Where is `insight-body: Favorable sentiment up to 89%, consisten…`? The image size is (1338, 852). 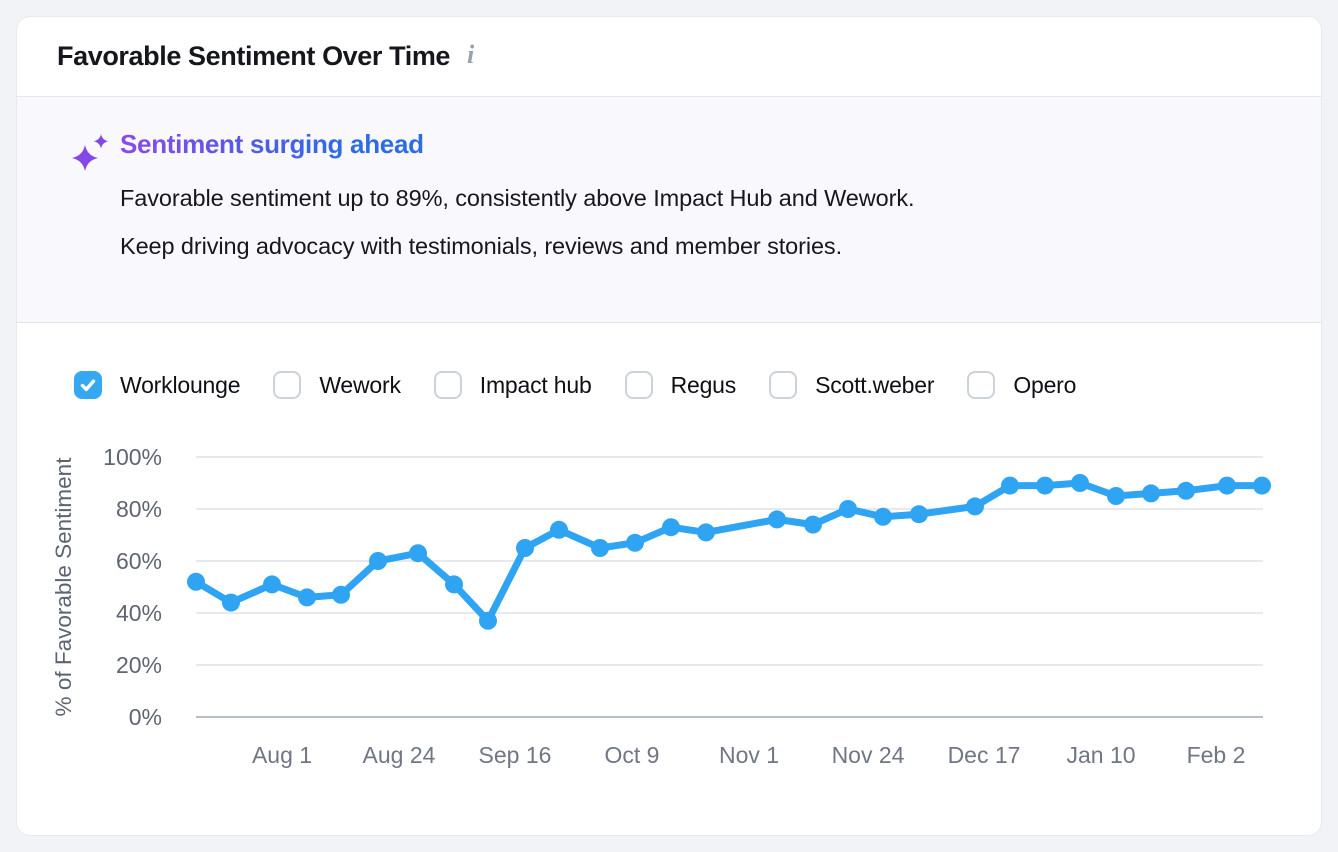
insight-body: Favorable sentiment up to 89%, consisten… is located at coordinates (517, 222).